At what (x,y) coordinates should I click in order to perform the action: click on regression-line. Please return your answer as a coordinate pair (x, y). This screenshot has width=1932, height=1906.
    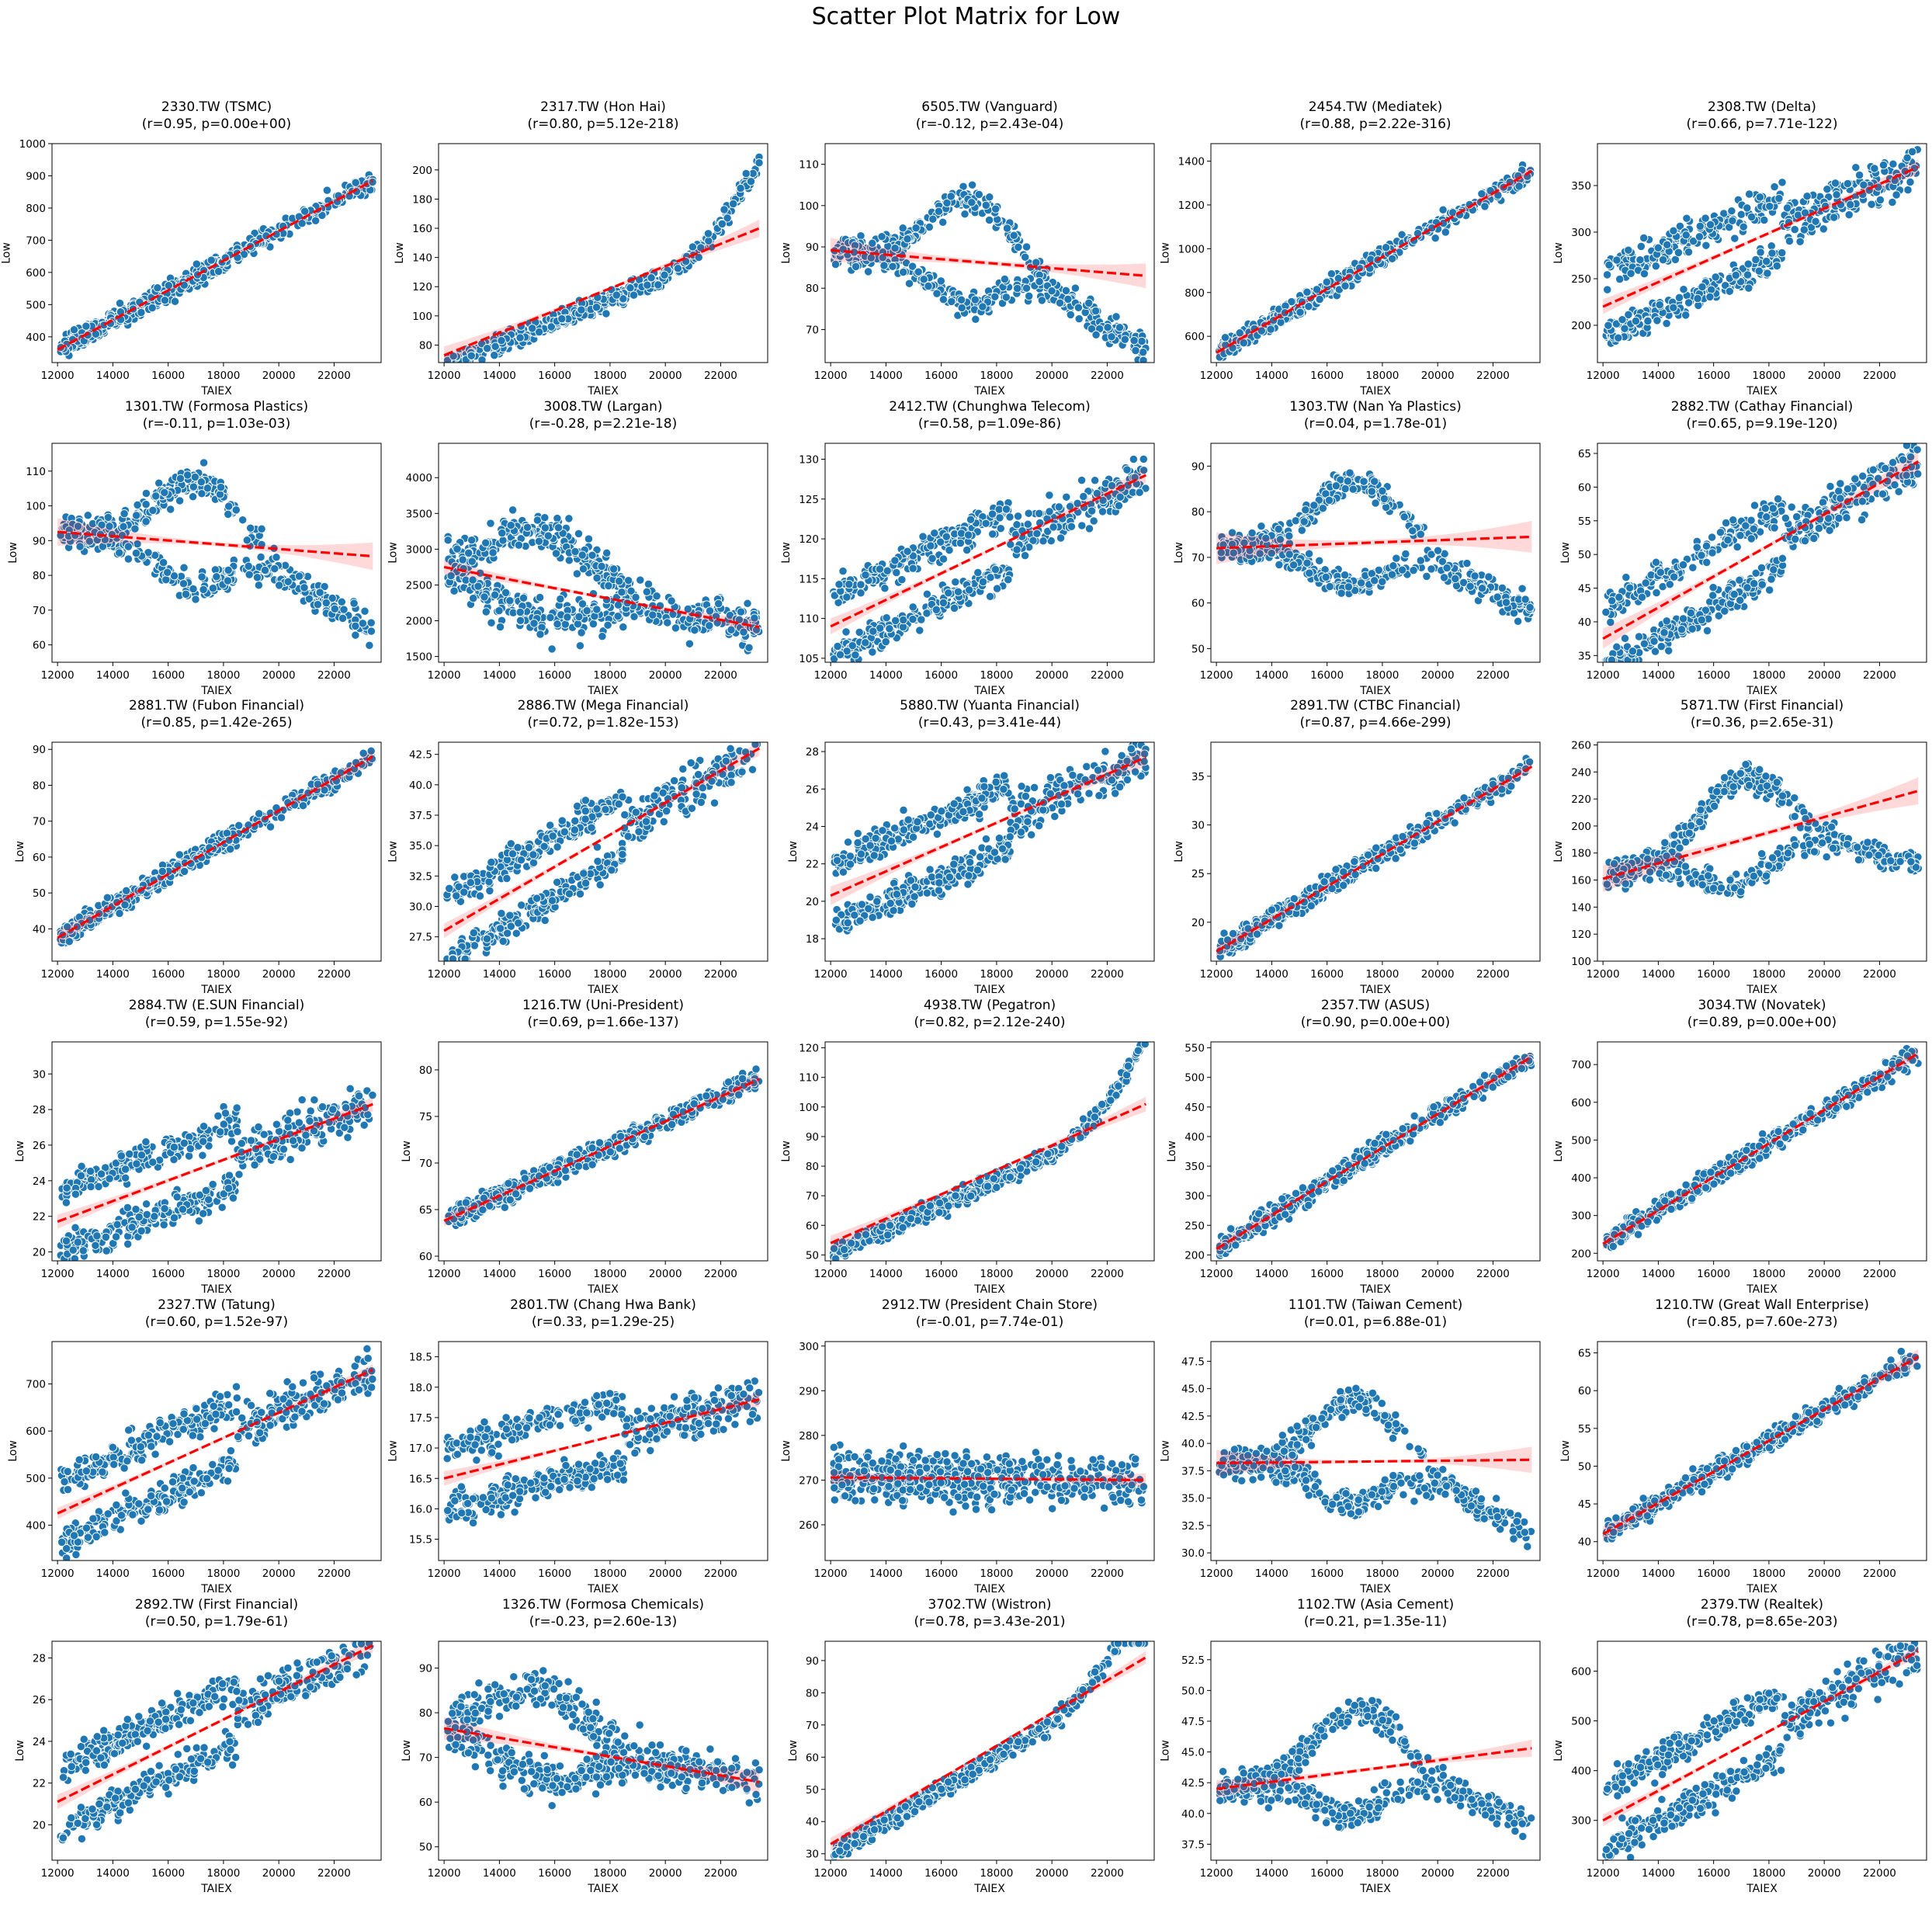
    Looking at the image, I should click on (601, 292).